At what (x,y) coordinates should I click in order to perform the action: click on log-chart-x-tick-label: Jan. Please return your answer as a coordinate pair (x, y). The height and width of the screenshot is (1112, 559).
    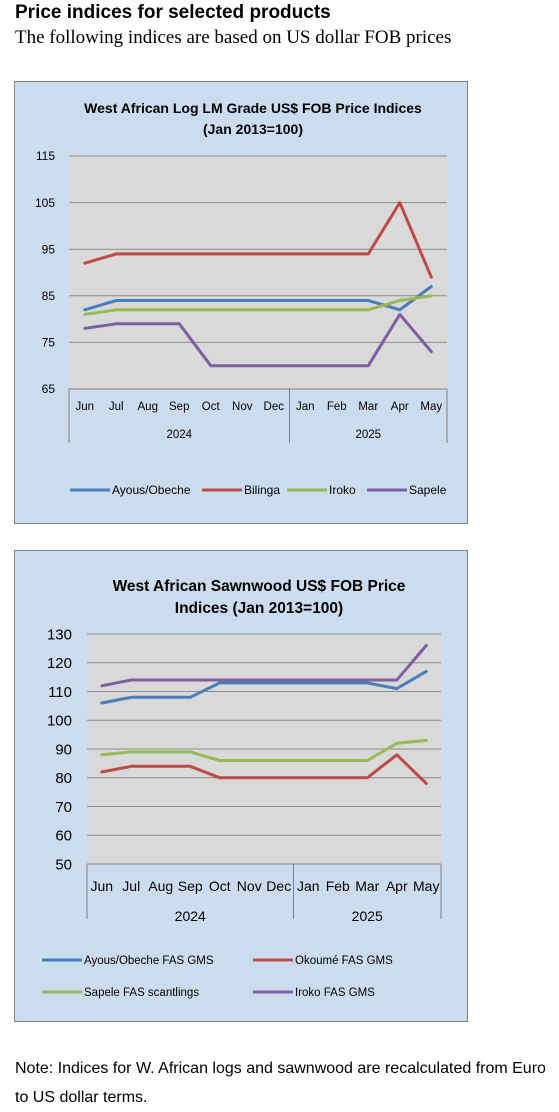
    Looking at the image, I should click on (305, 407).